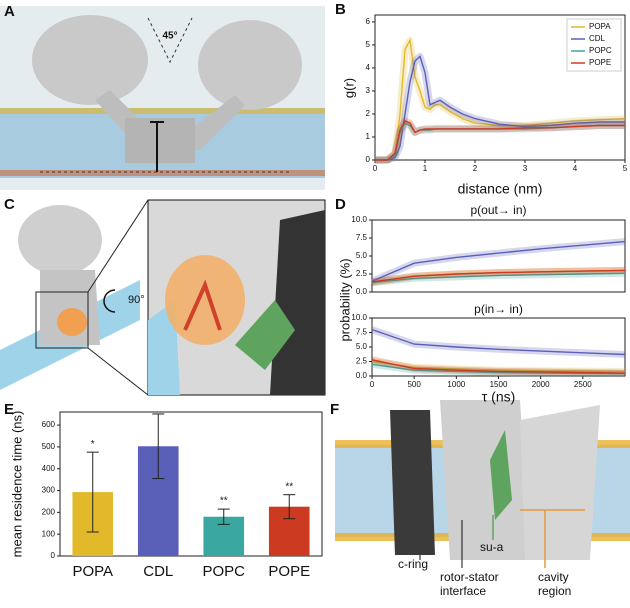 The width and height of the screenshot is (630, 608). I want to click on subplot-title: p(in→ in), so click(498, 309).